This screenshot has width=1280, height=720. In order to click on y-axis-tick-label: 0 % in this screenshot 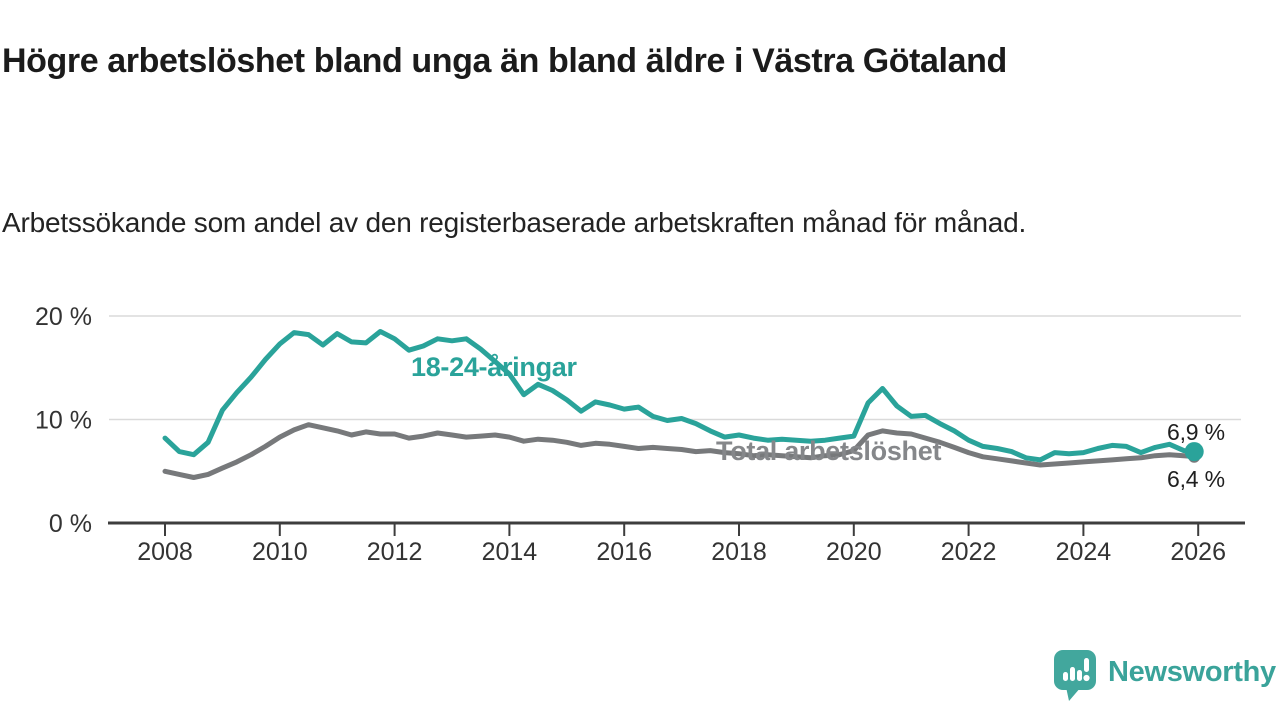, I will do `click(70, 524)`.